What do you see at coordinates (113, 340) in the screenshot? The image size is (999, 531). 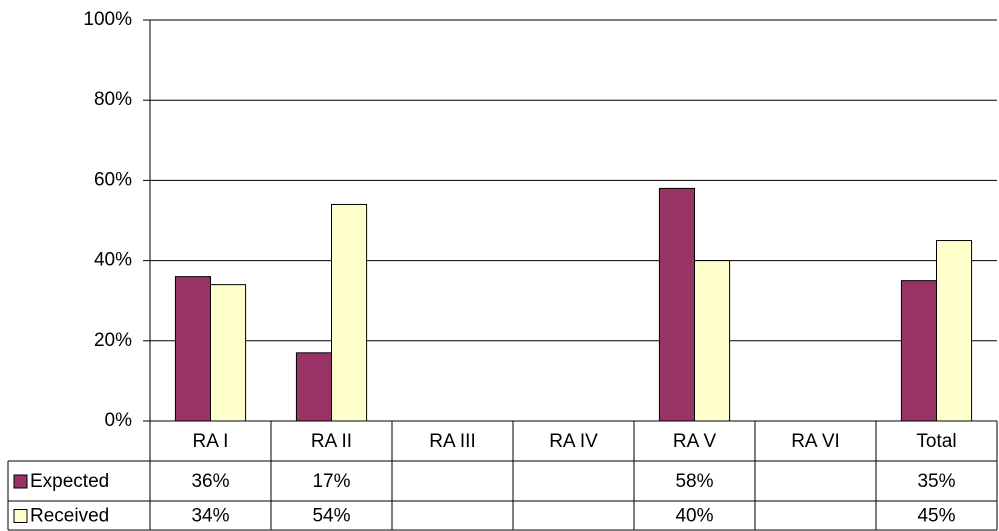 I see `y-tick-label: 20%` at bounding box center [113, 340].